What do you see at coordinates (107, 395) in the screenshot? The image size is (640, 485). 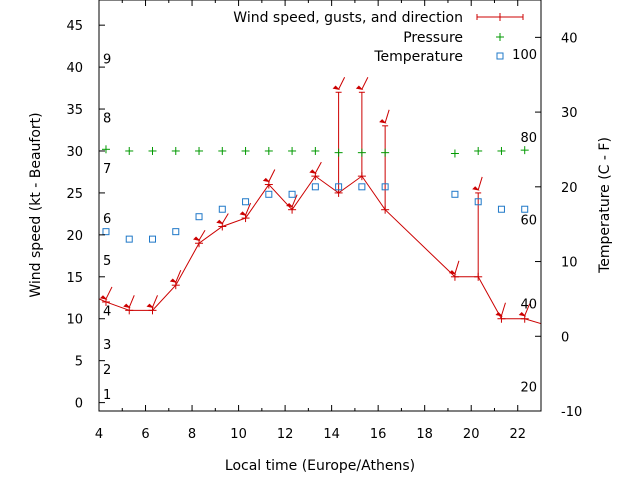 I see `beaufort-label: 1` at bounding box center [107, 395].